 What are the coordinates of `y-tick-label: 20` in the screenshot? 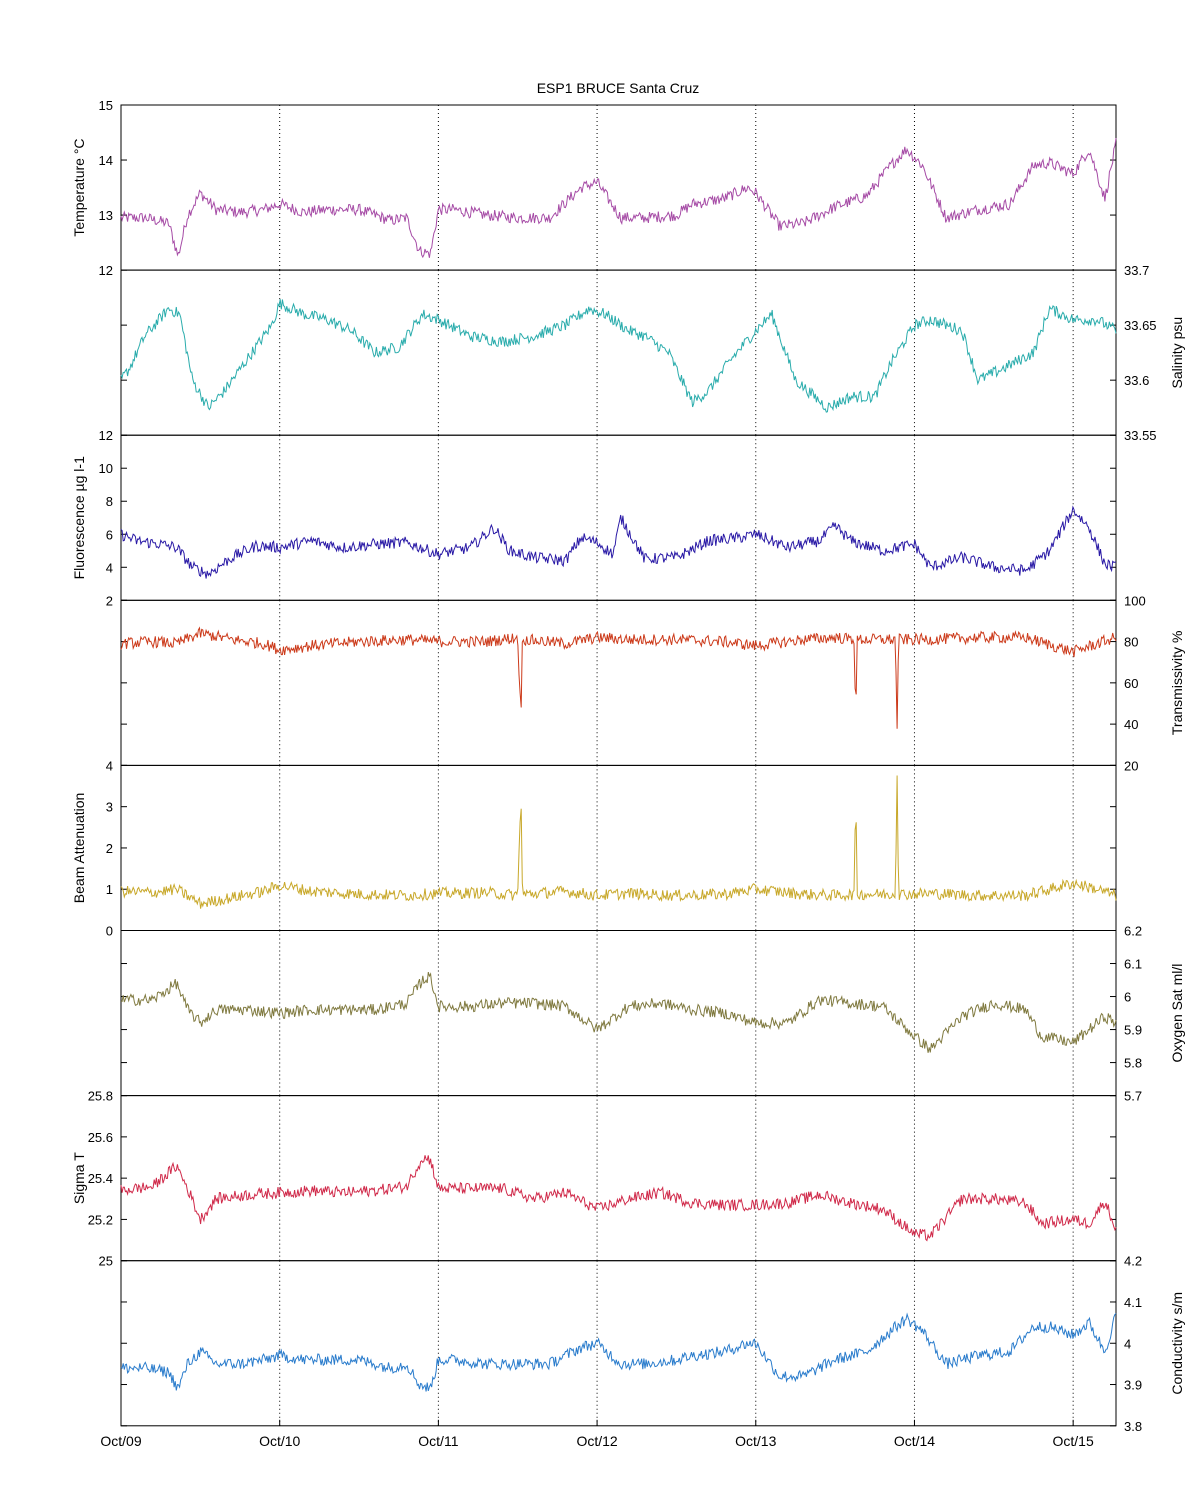 It's located at (1131, 765).